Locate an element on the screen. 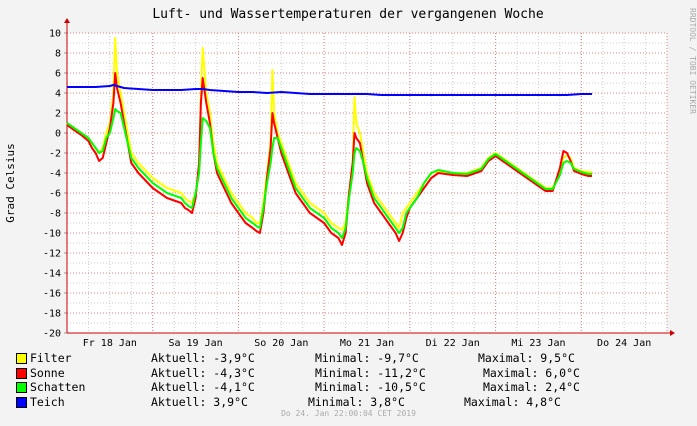 This screenshot has height=426, width=697. legend-maximum-value: Maximal: 6,0°C is located at coordinates (531, 372).